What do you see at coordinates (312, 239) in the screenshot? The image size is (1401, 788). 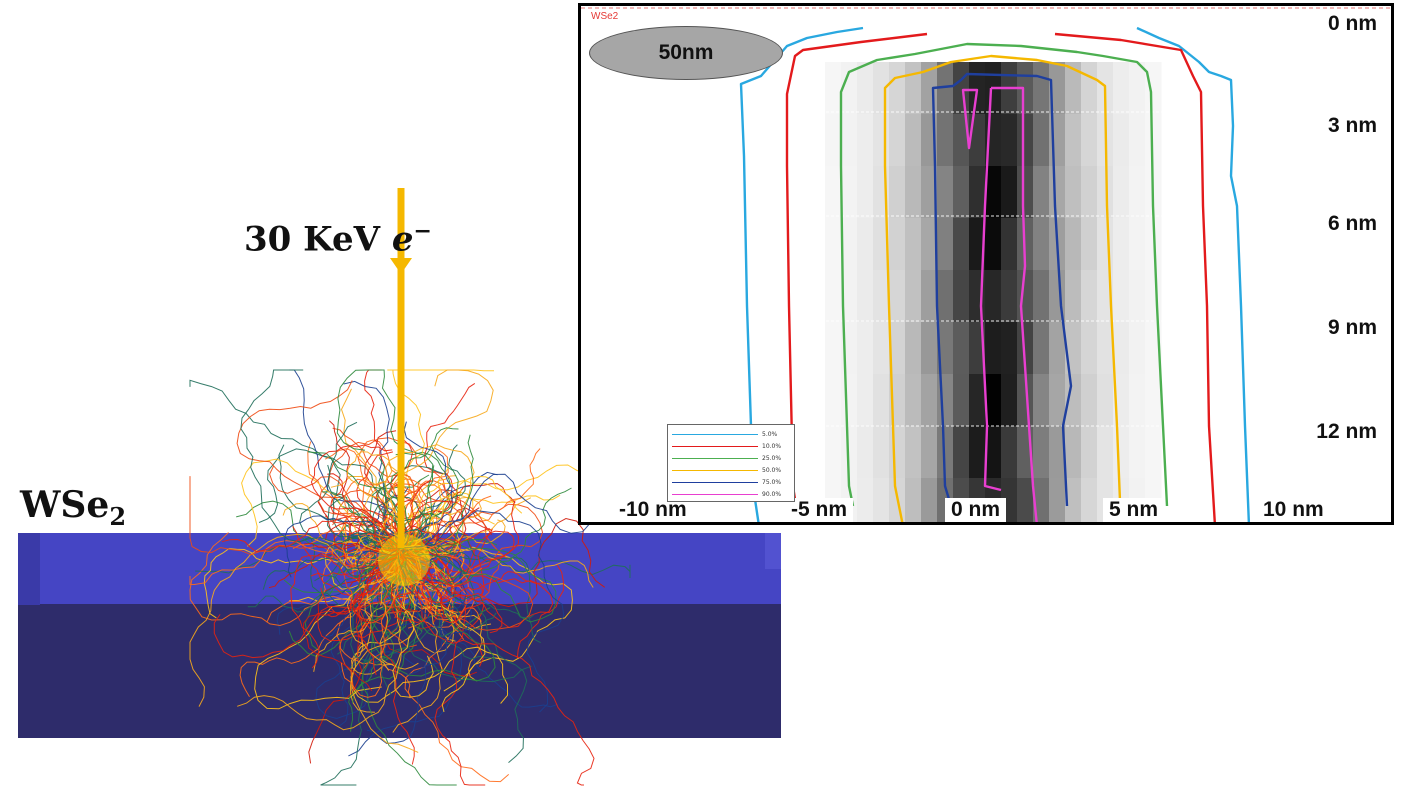 I see `beam-energy-text: 30 KeV` at bounding box center [312, 239].